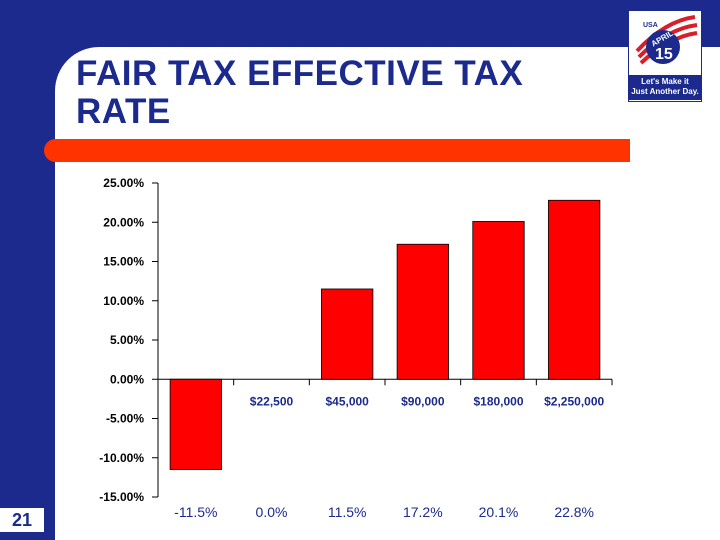 This screenshot has width=720, height=540. Describe the element at coordinates (121, 458) in the screenshot. I see `y-tick-label: -10.00%` at that location.